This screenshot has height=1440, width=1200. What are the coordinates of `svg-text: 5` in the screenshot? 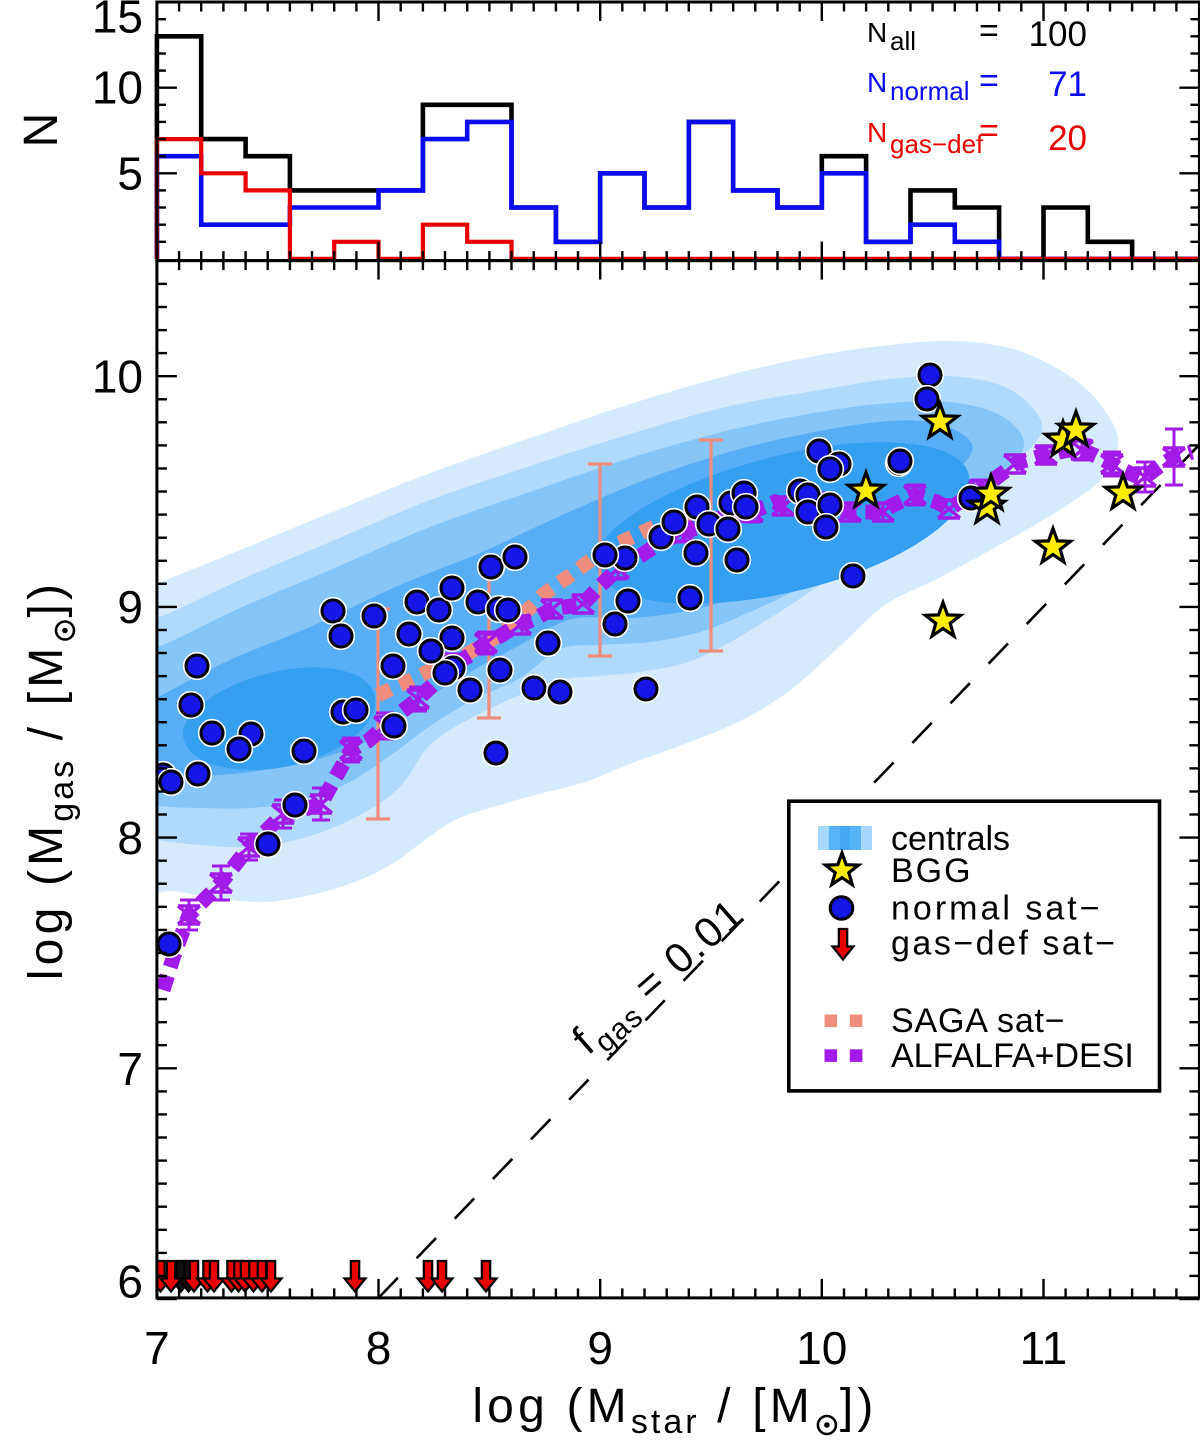 It's located at (130, 174).